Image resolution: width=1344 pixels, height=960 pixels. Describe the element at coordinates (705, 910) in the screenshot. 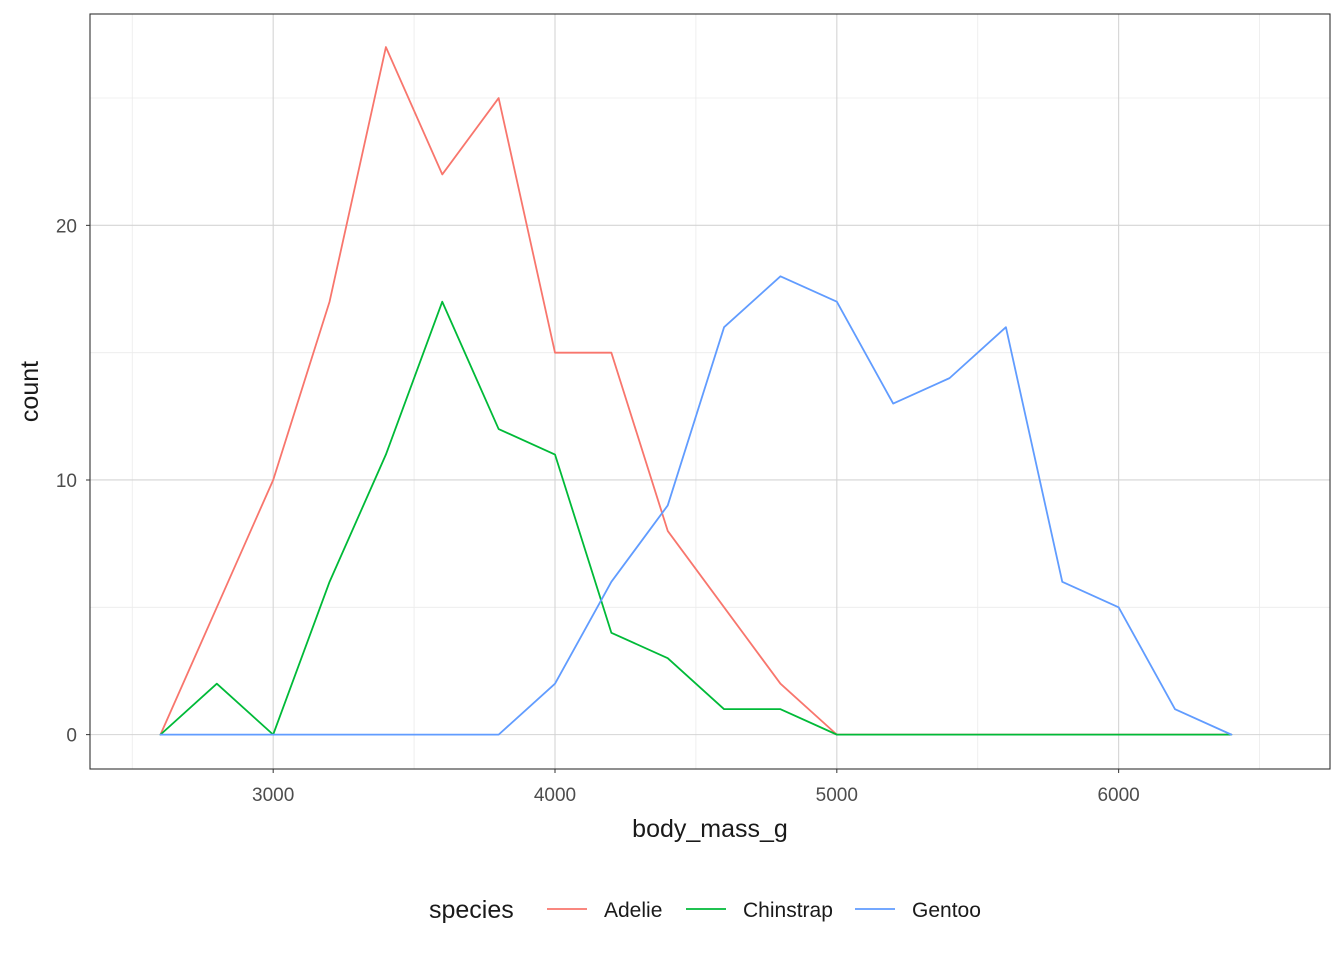

I see `legend: species Adelie Chinstrap Gentoo` at that location.